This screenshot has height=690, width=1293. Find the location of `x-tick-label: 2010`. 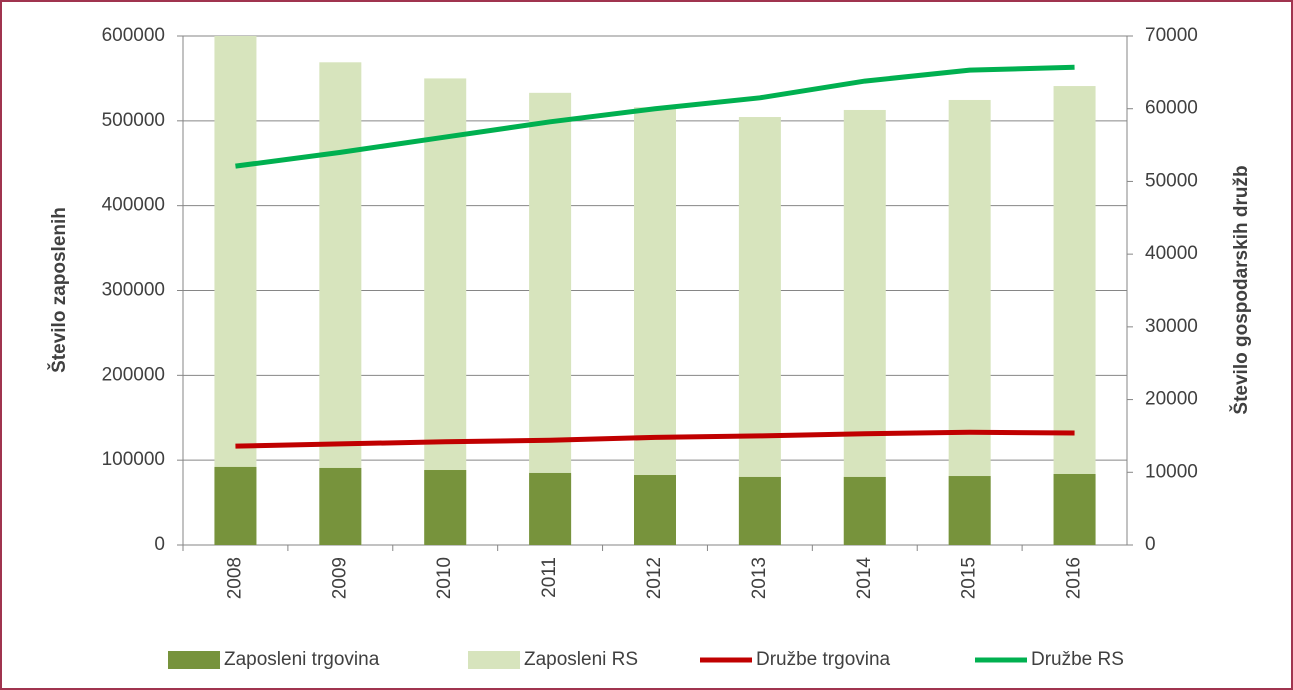

x-tick-label: 2010 is located at coordinates (444, 578).